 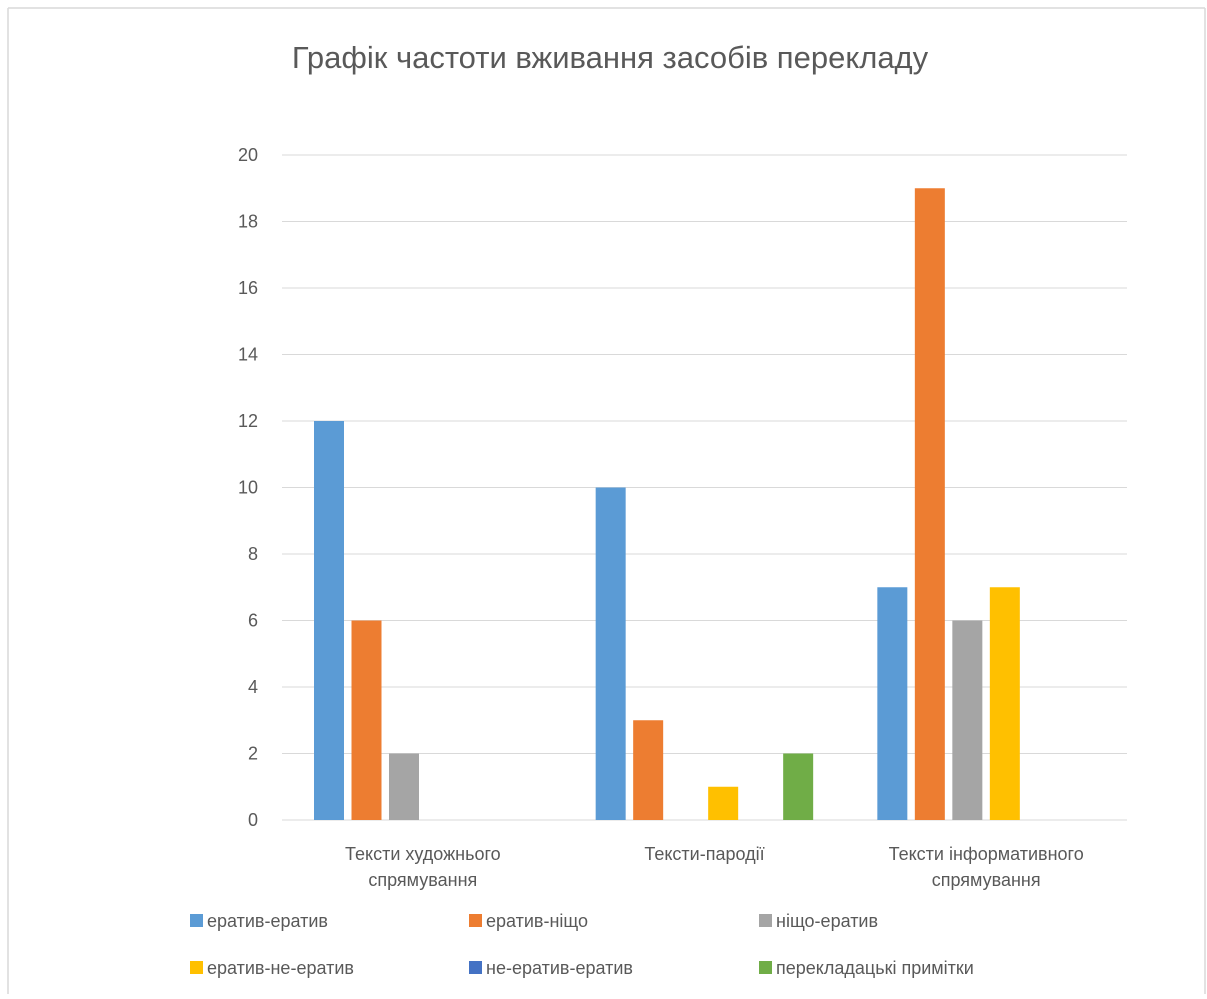 What do you see at coordinates (827, 921) in the screenshot?
I see `legend-label: ніщо-ератив` at bounding box center [827, 921].